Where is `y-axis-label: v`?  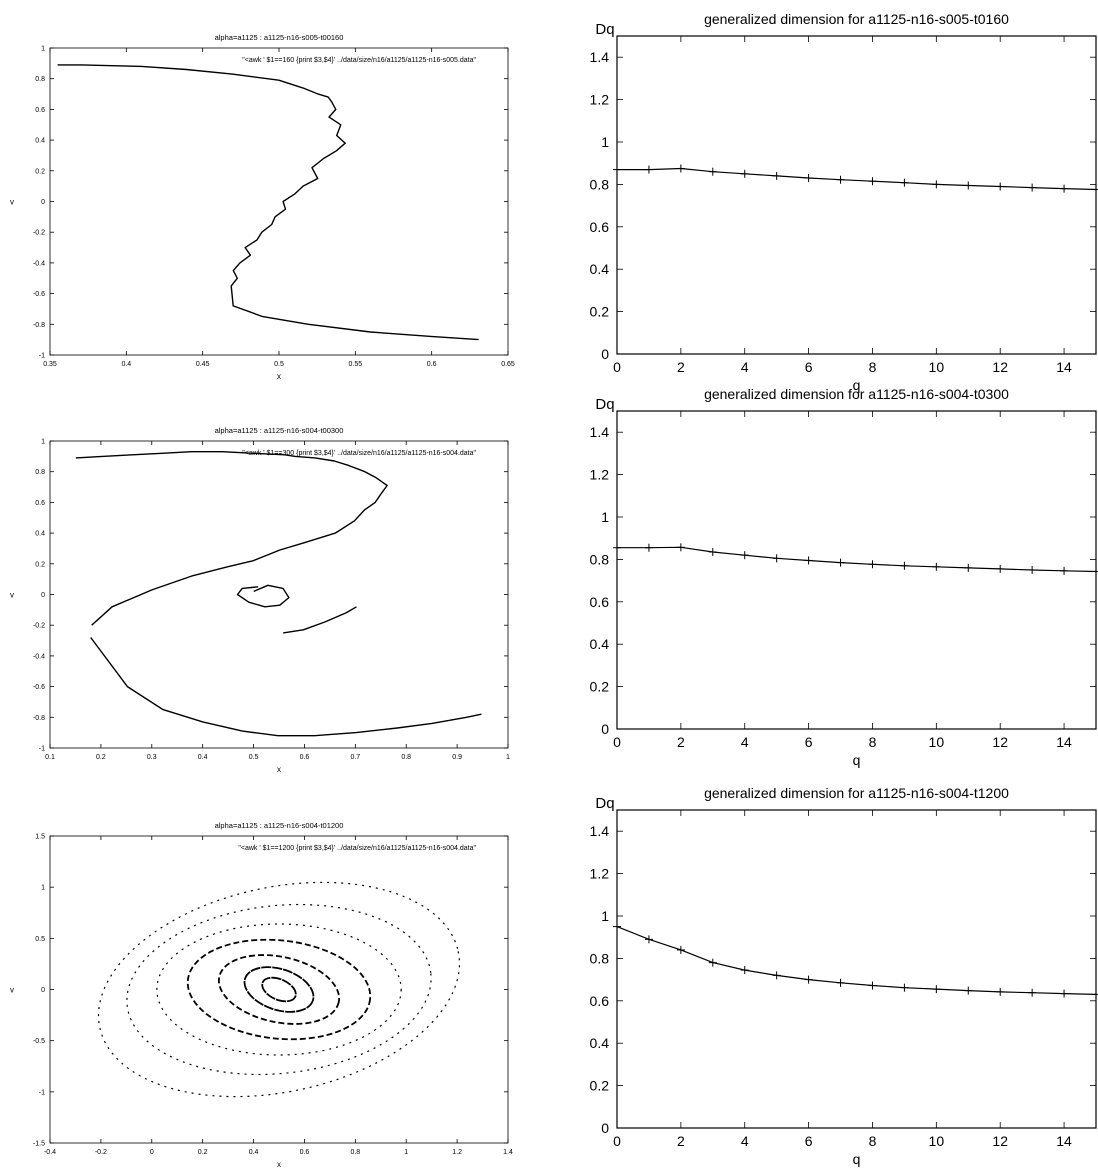
y-axis-label: v is located at coordinates (12, 595).